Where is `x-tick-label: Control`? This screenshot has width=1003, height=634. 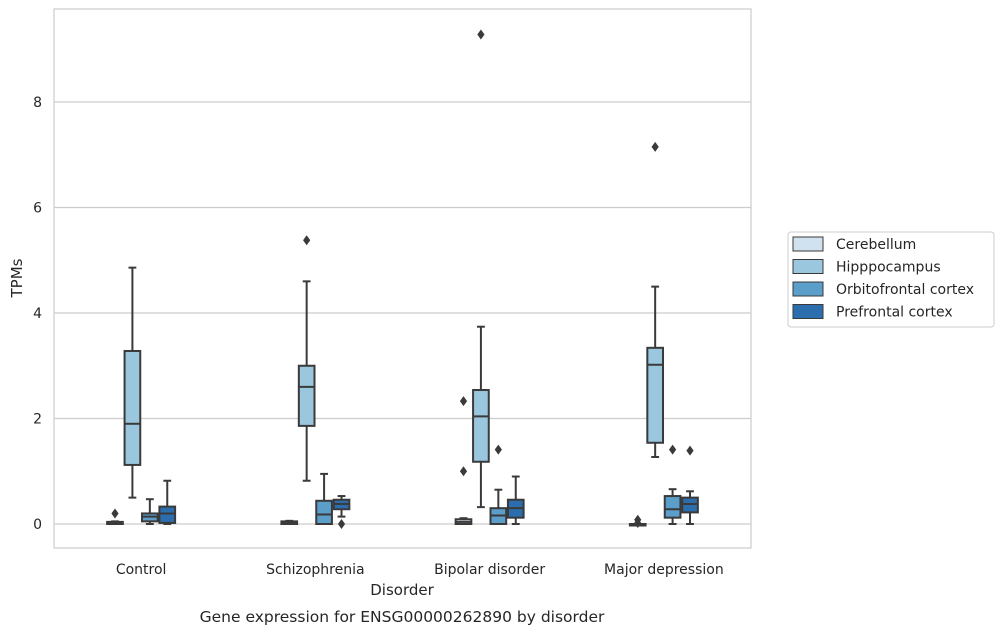 x-tick-label: Control is located at coordinates (141, 570).